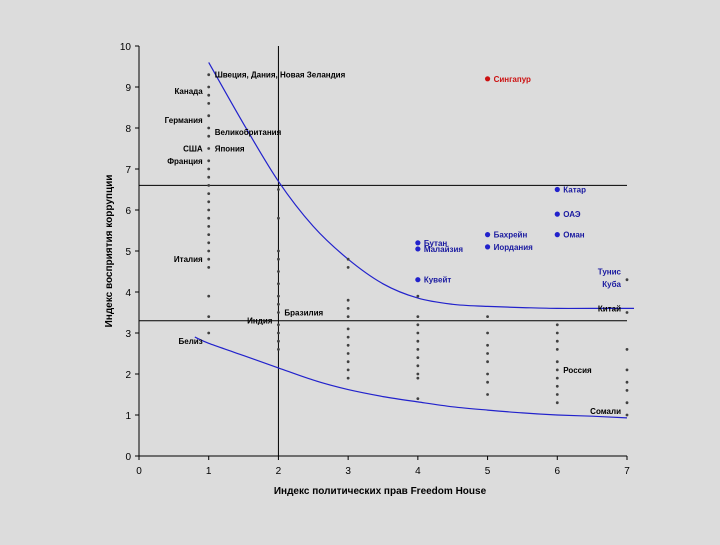  Describe the element at coordinates (577, 370) in the screenshot. I see `country-label: Россия` at that location.